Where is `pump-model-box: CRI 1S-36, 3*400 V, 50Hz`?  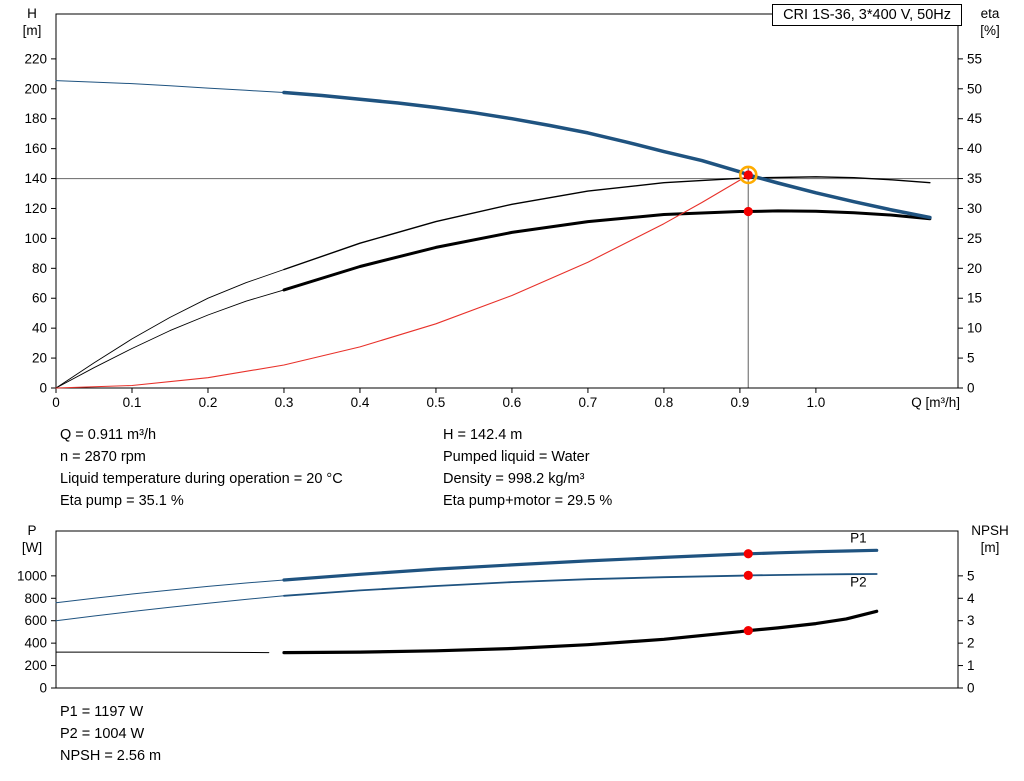
pump-model-box: CRI 1S-36, 3*400 V, 50Hz is located at coordinates (867, 15).